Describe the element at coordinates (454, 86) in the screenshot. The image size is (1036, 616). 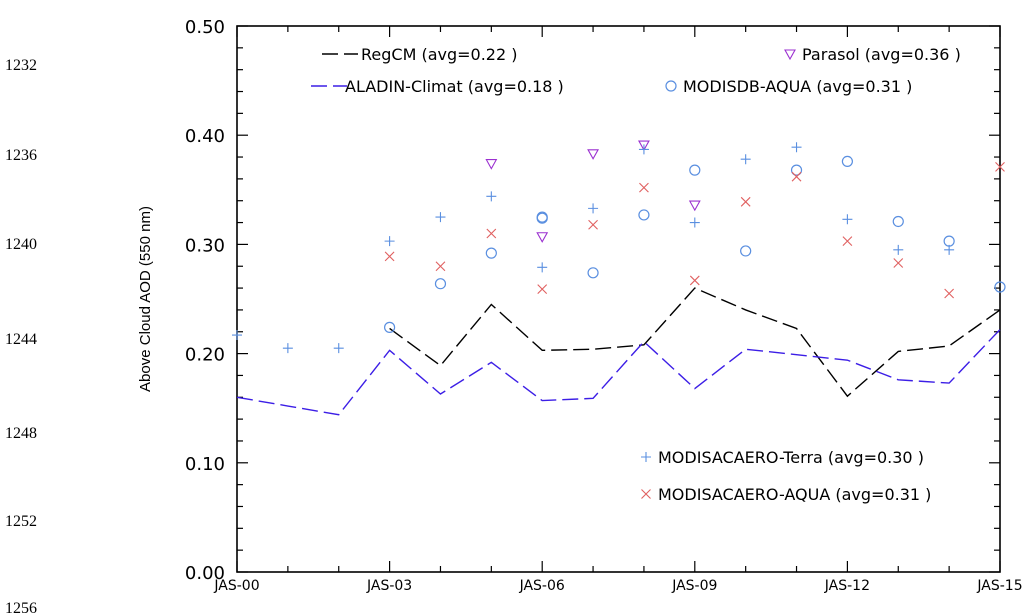
I see `legend-label: ALADIN-Climat (avg=0.18 )` at that location.